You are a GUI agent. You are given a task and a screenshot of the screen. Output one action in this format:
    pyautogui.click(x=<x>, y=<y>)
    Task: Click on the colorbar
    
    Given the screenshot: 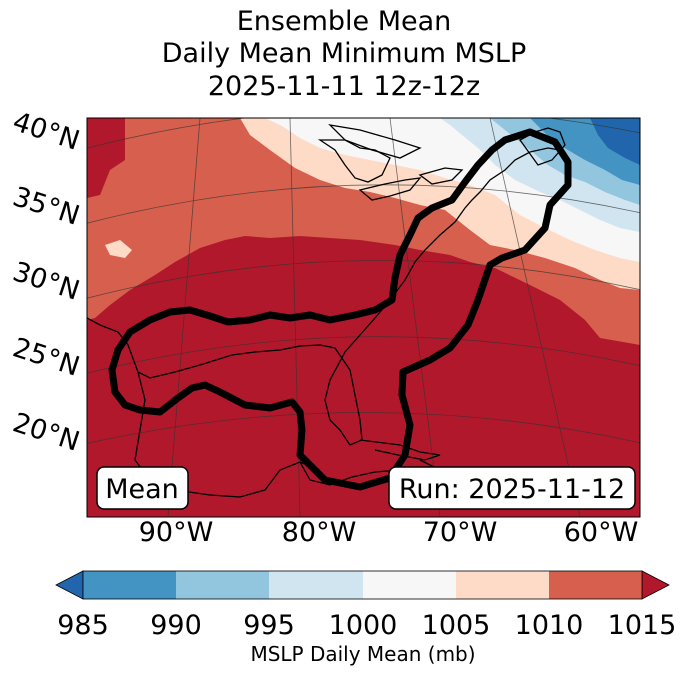 What is the action you would take?
    pyautogui.click(x=362, y=585)
    